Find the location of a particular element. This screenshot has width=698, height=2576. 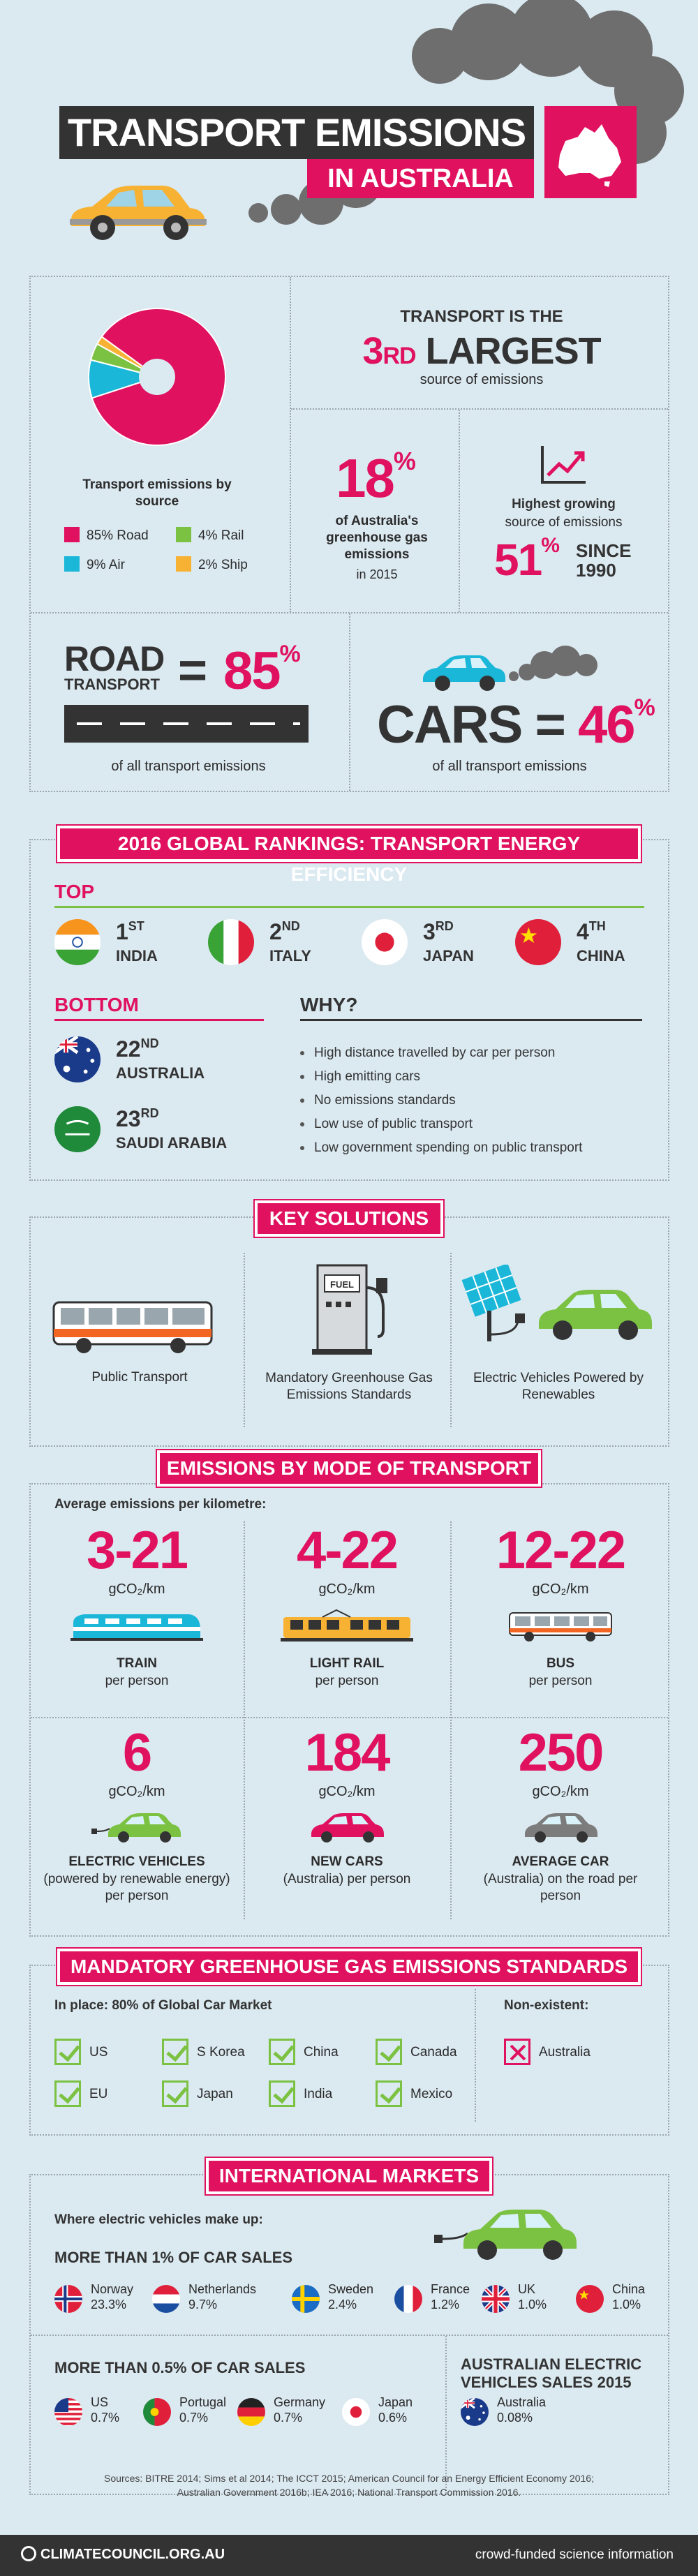

market-germany: Germany 0.7% is located at coordinates (286, 2412).